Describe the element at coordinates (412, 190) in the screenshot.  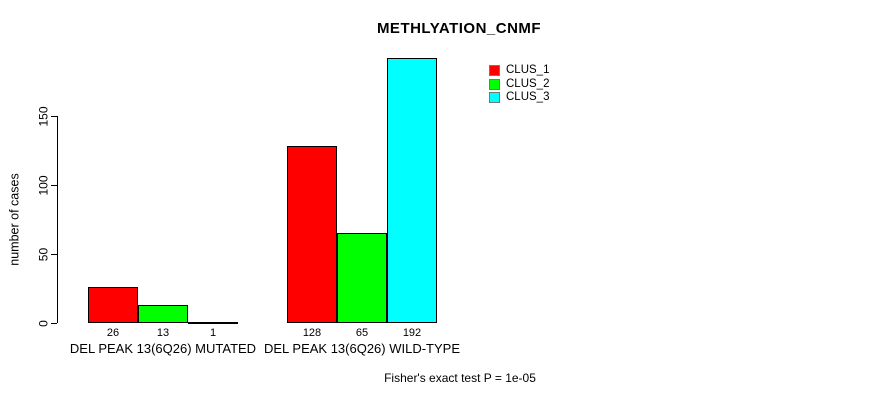
I see `bar-clus_3-group2` at that location.